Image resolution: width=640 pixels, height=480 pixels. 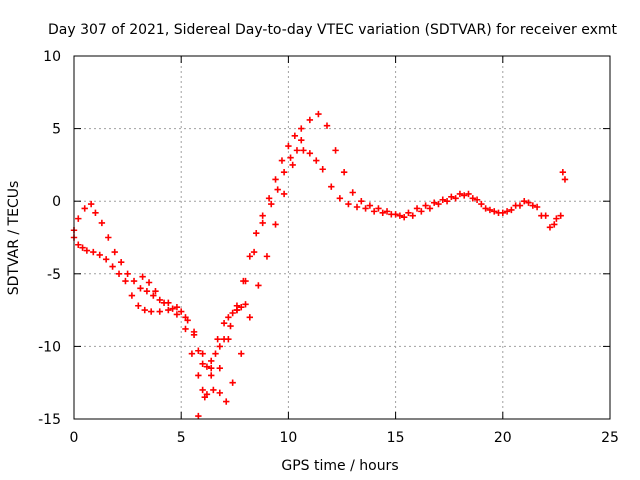 I want to click on x-tick-label: 20, so click(x=503, y=438).